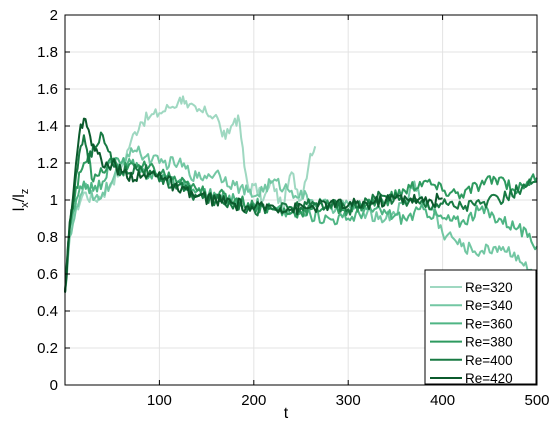 This screenshot has width=554, height=429. Describe the element at coordinates (54, 200) in the screenshot. I see `y-tick-label: 1` at that location.